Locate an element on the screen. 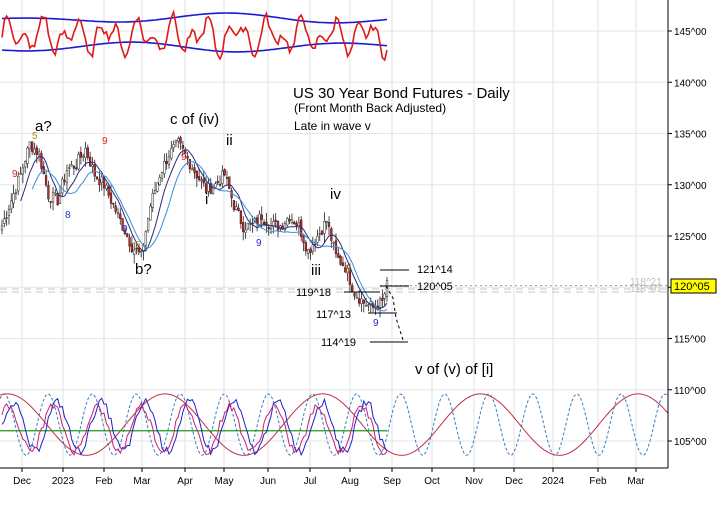  x-tick-label: Jun is located at coordinates (268, 481).